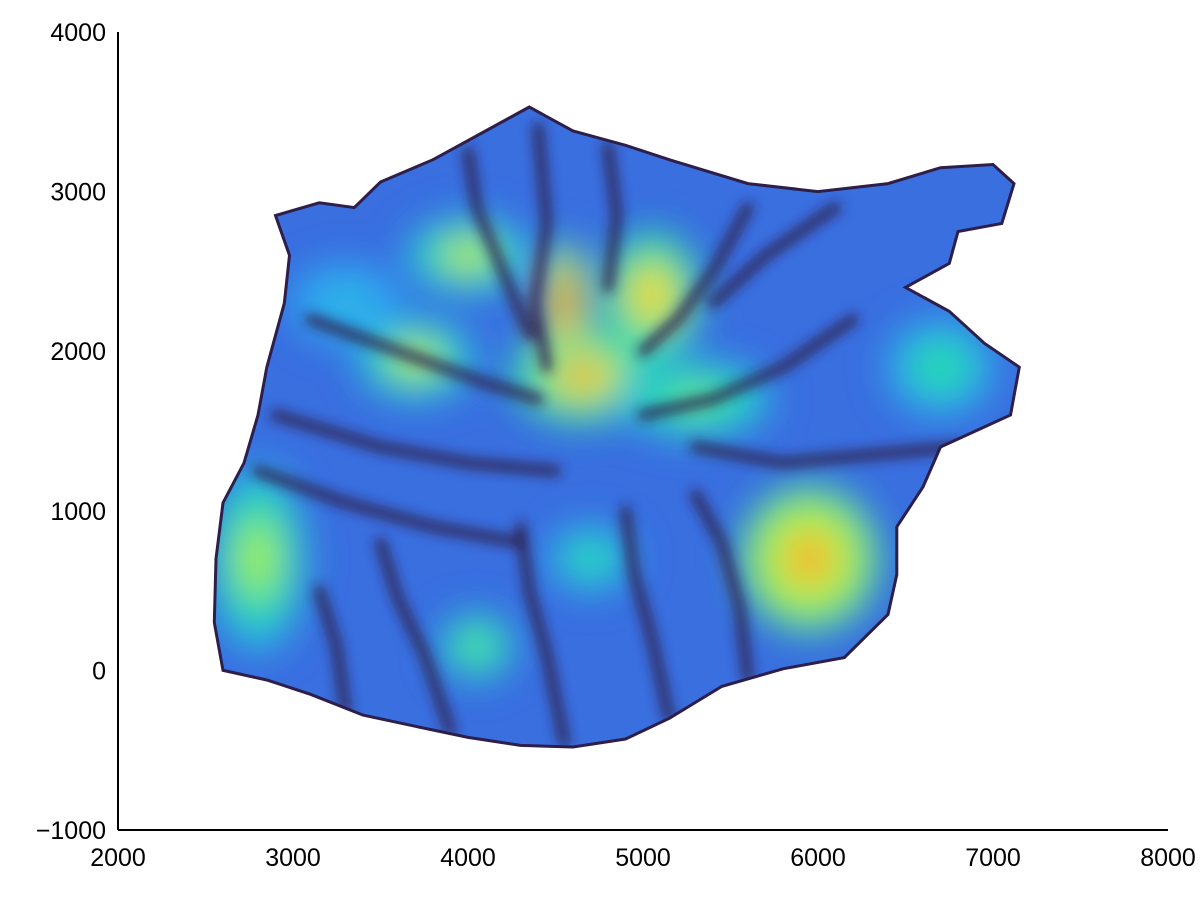  What do you see at coordinates (99, 671) in the screenshot?
I see `y-tick-label: 0` at bounding box center [99, 671].